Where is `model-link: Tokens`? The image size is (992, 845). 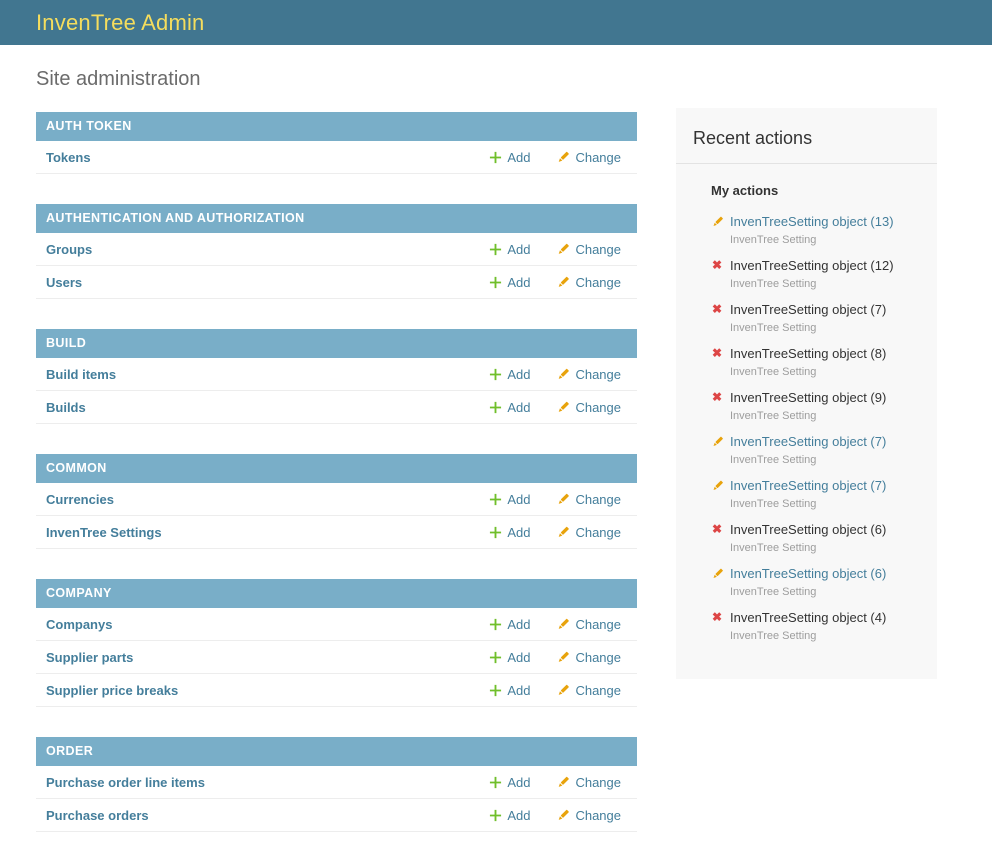 model-link: Tokens is located at coordinates (68, 157).